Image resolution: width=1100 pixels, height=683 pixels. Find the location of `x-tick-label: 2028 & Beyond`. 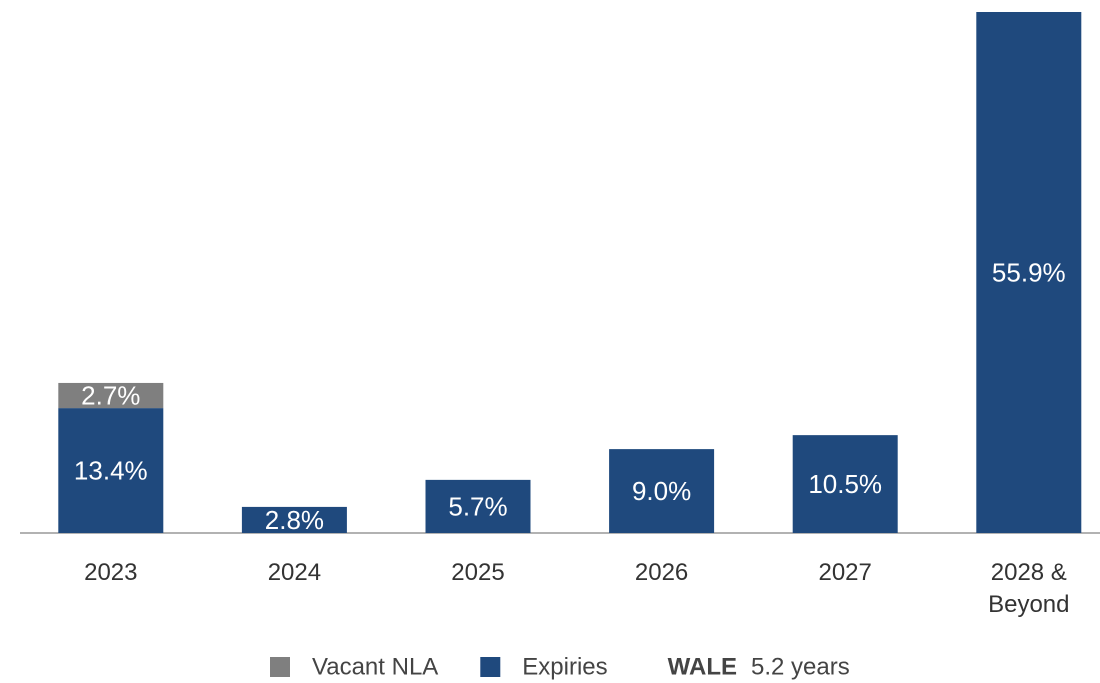

x-tick-label: 2028 & Beyond is located at coordinates (1029, 588).